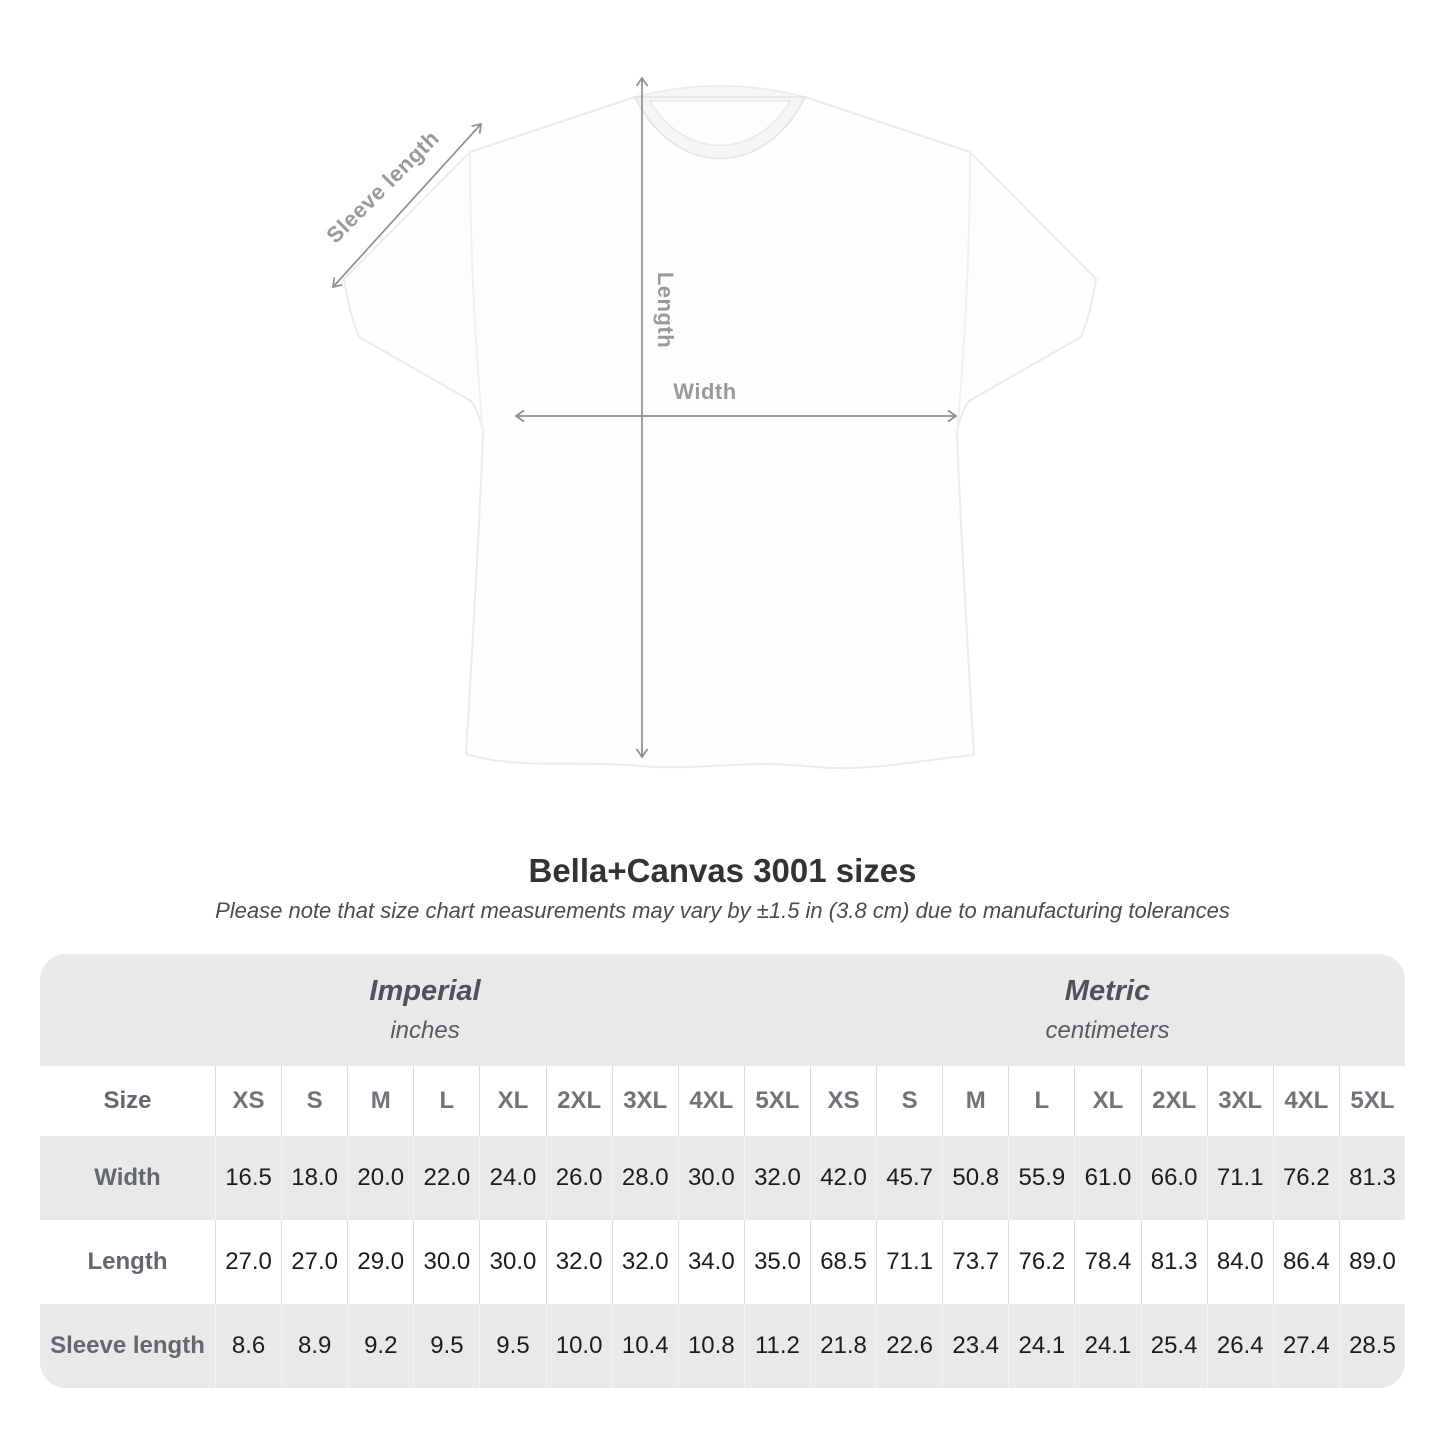 This screenshot has width=1445, height=1445. Describe the element at coordinates (776, 1262) in the screenshot. I see `value-cell: 35.0` at that location.